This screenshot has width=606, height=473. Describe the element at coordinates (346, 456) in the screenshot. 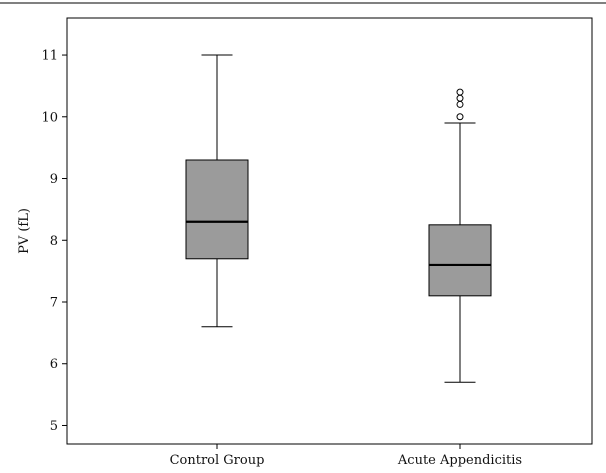

I see `x-axis: Control Group Acute Appendicitis` at that location.